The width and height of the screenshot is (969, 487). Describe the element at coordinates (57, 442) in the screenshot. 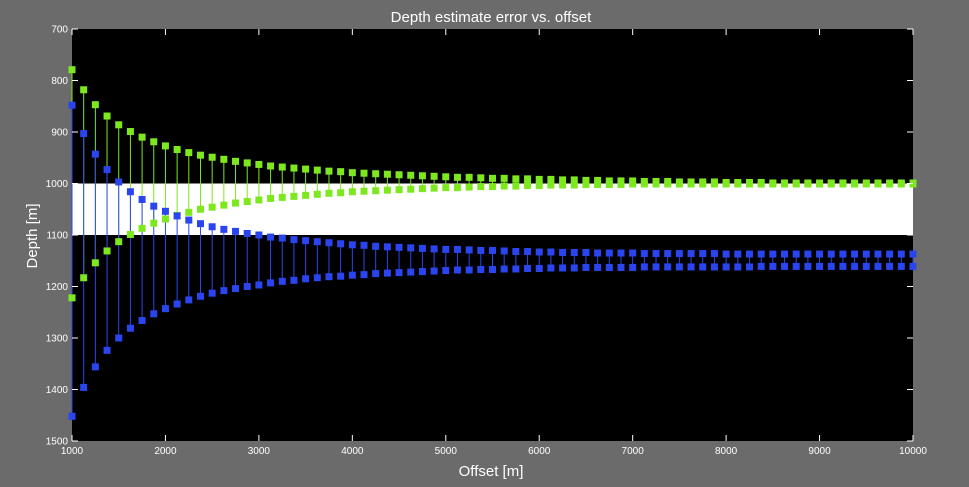

I see `y-tick-label-8: 1500` at that location.